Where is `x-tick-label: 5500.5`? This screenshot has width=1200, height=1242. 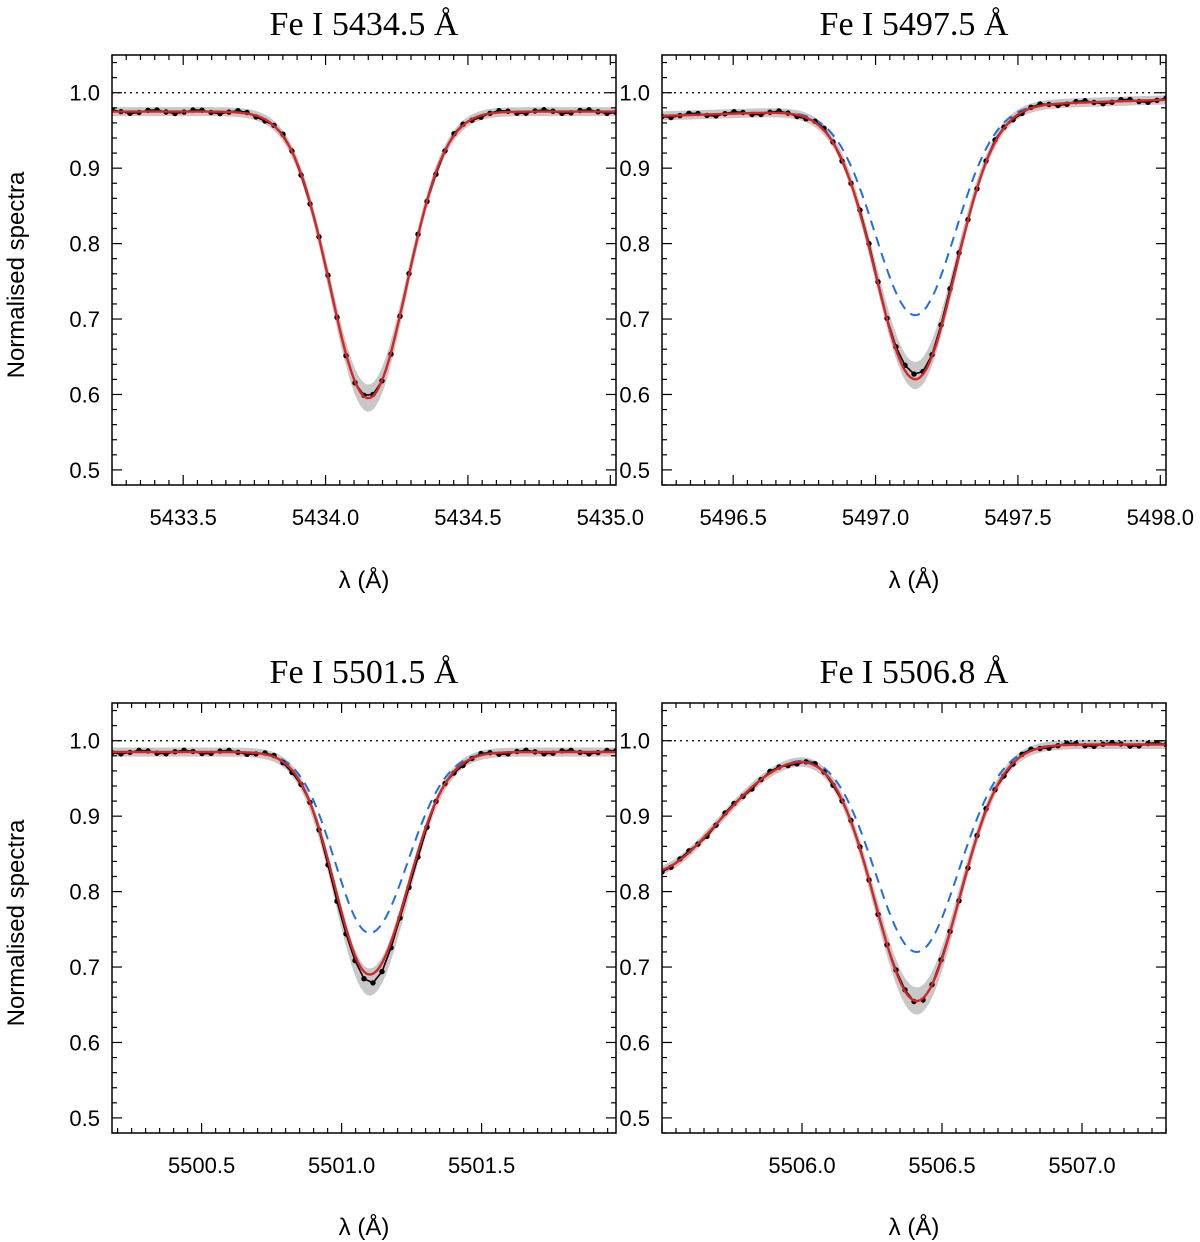 x-tick-label: 5500.5 is located at coordinates (201, 1165).